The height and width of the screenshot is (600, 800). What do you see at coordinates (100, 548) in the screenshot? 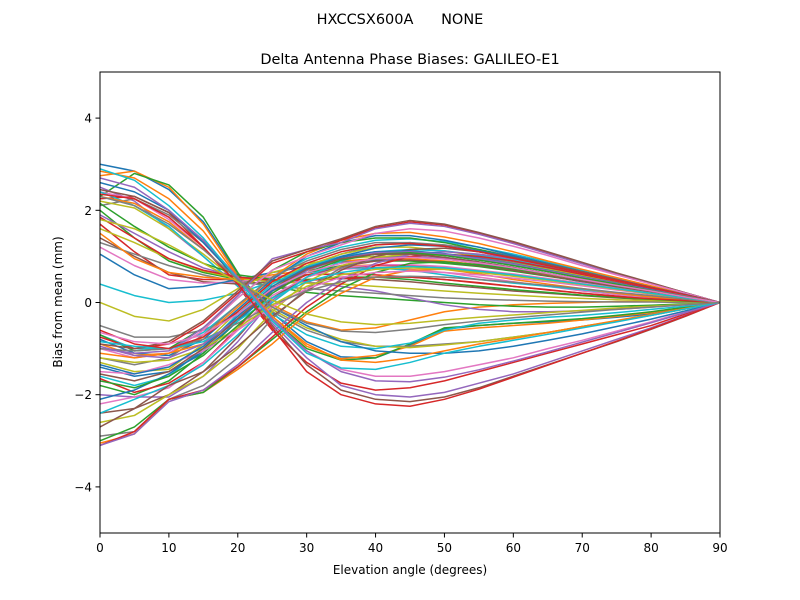
I see `x-tick-label: 0` at bounding box center [100, 548].